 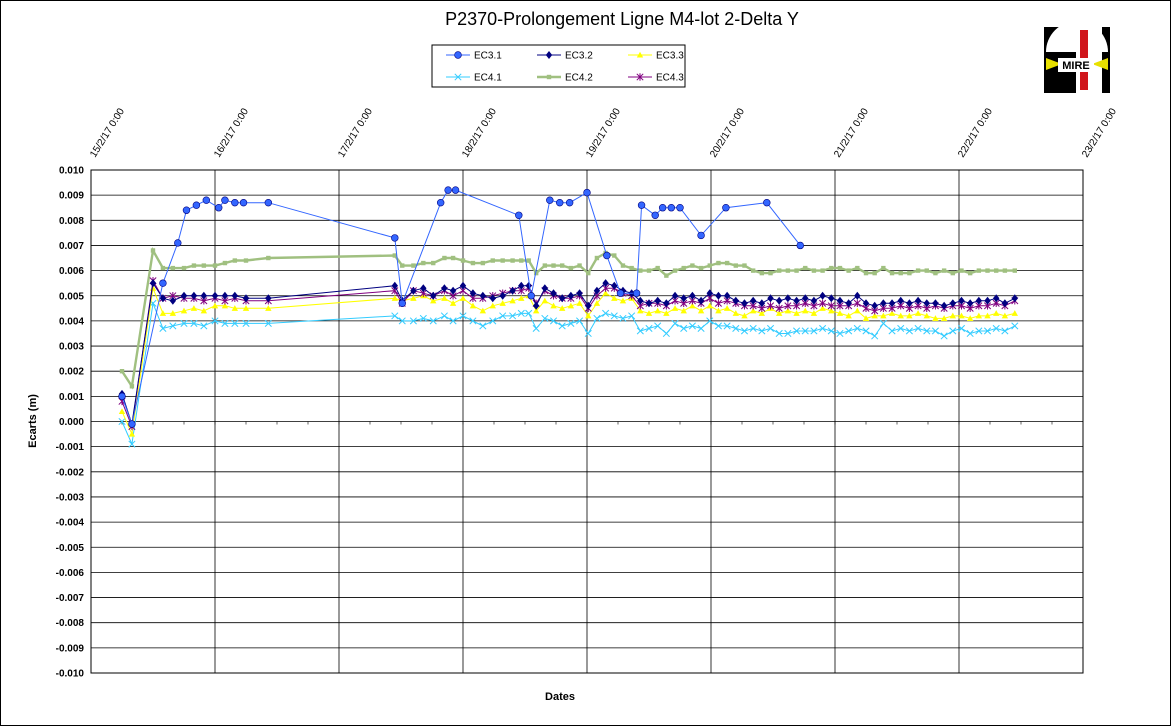 What do you see at coordinates (71, 296) in the screenshot?
I see `y-tick-label: 0.005` at bounding box center [71, 296].